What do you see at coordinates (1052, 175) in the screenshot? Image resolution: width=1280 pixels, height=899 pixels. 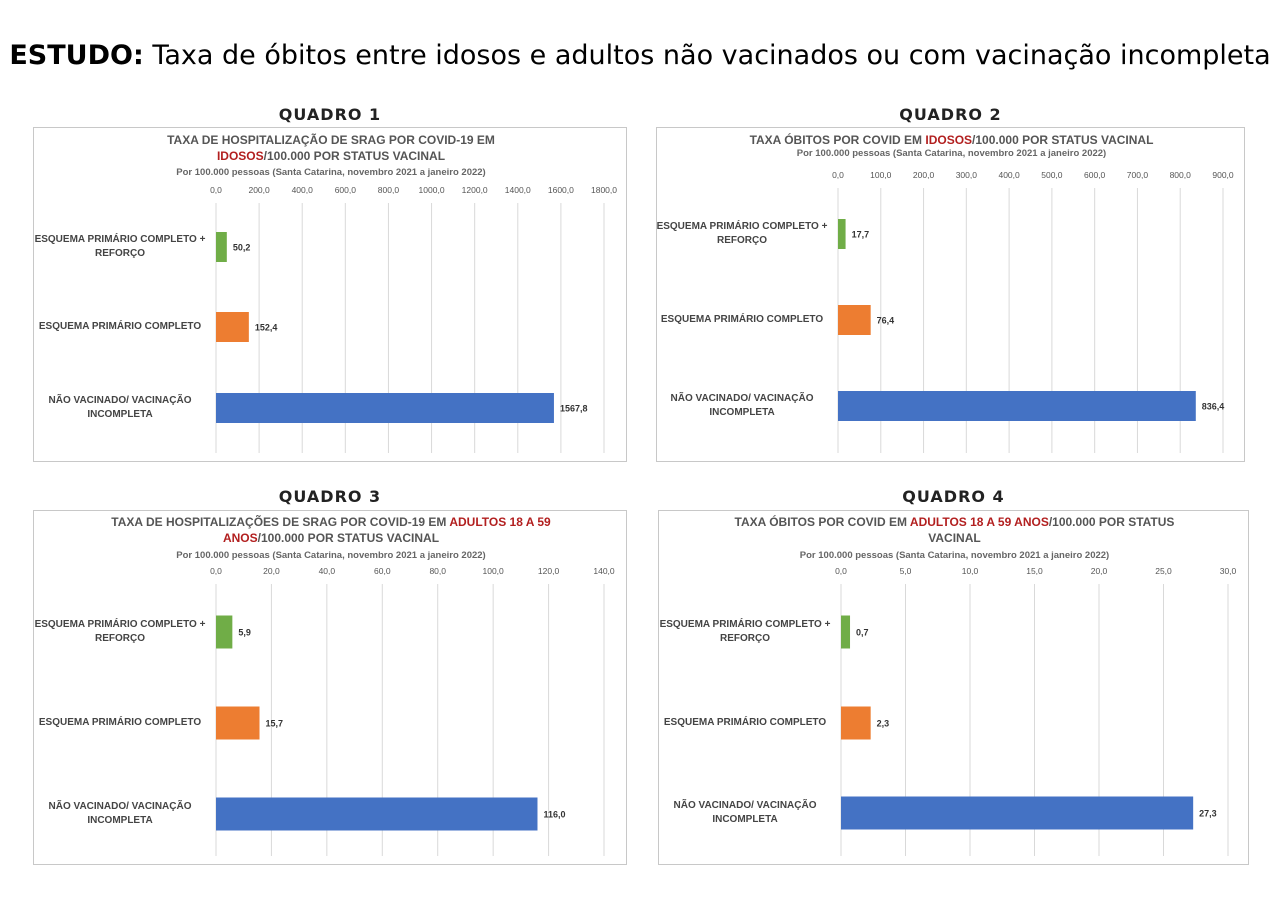 I see `x-tick-label: 500,0` at bounding box center [1052, 175].